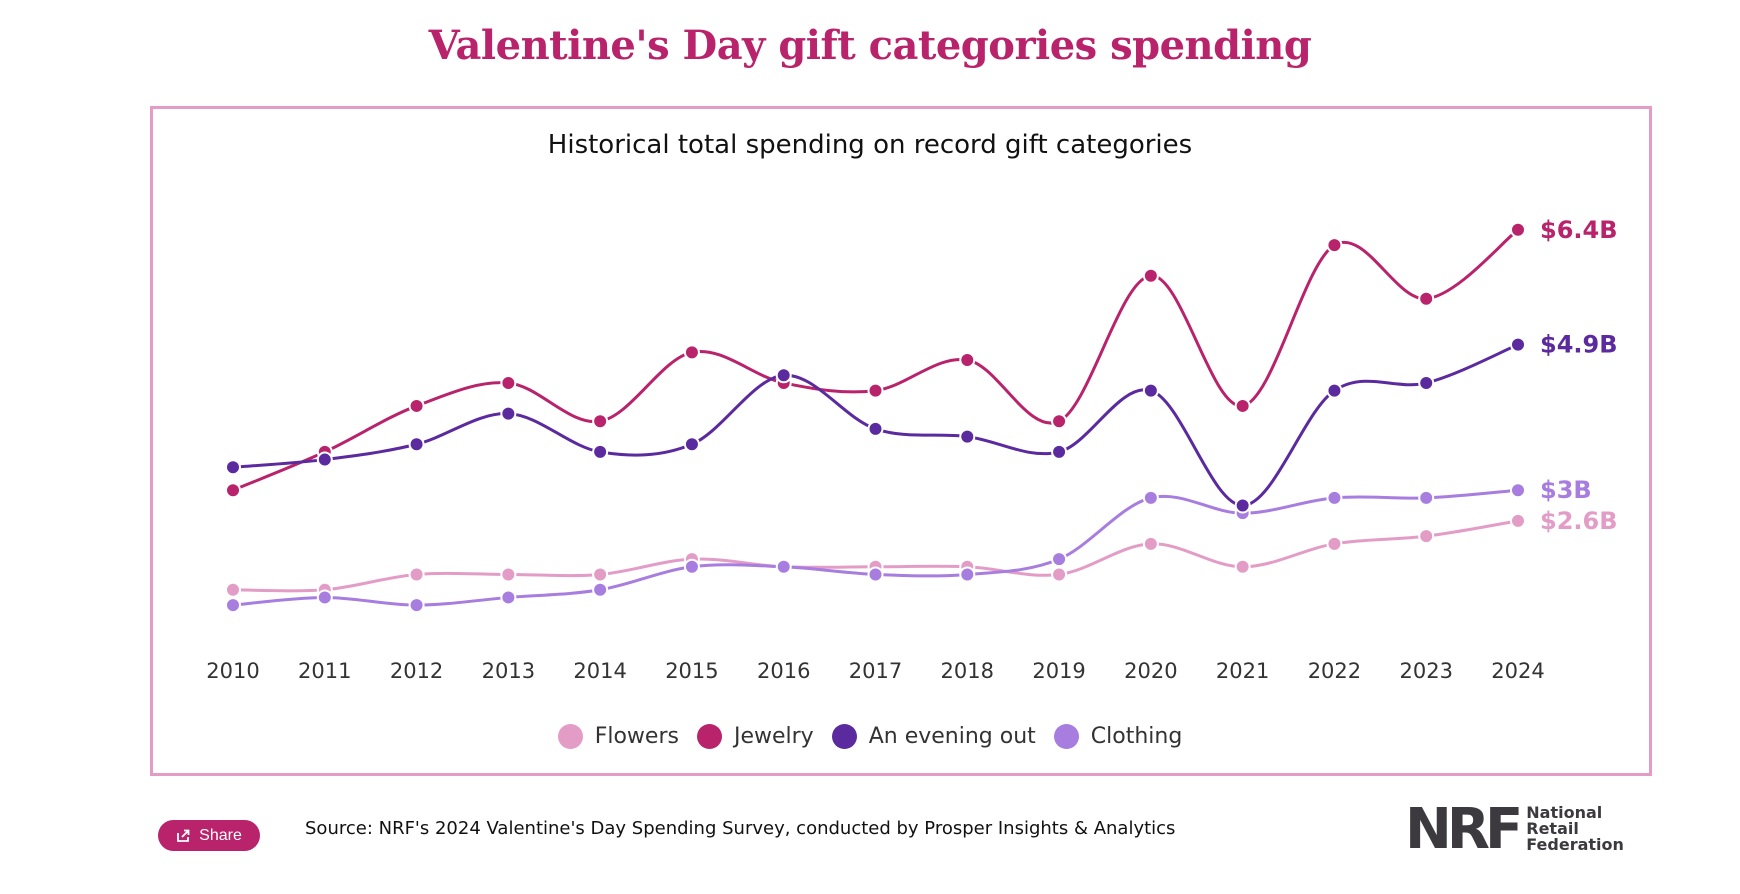  What do you see at coordinates (783, 671) in the screenshot?
I see `x-tick-label: 2016` at bounding box center [783, 671].